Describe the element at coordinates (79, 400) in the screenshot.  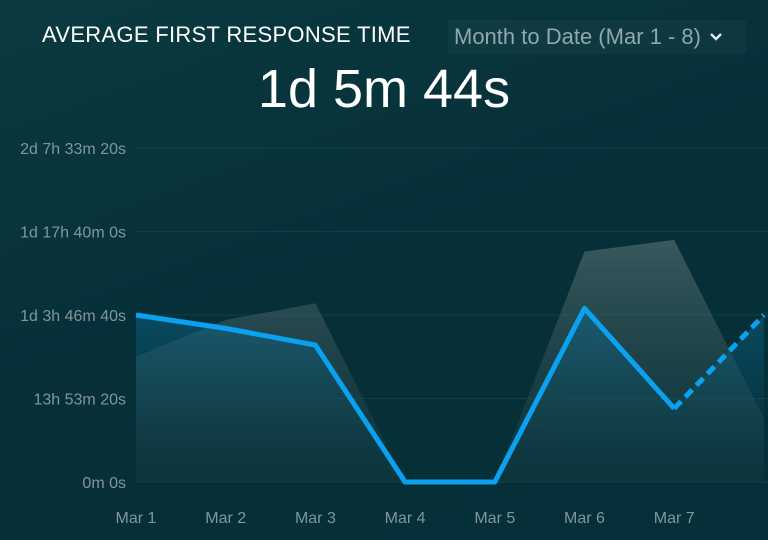
I see `y-tick-label: 13h 53m 20s` at that location.